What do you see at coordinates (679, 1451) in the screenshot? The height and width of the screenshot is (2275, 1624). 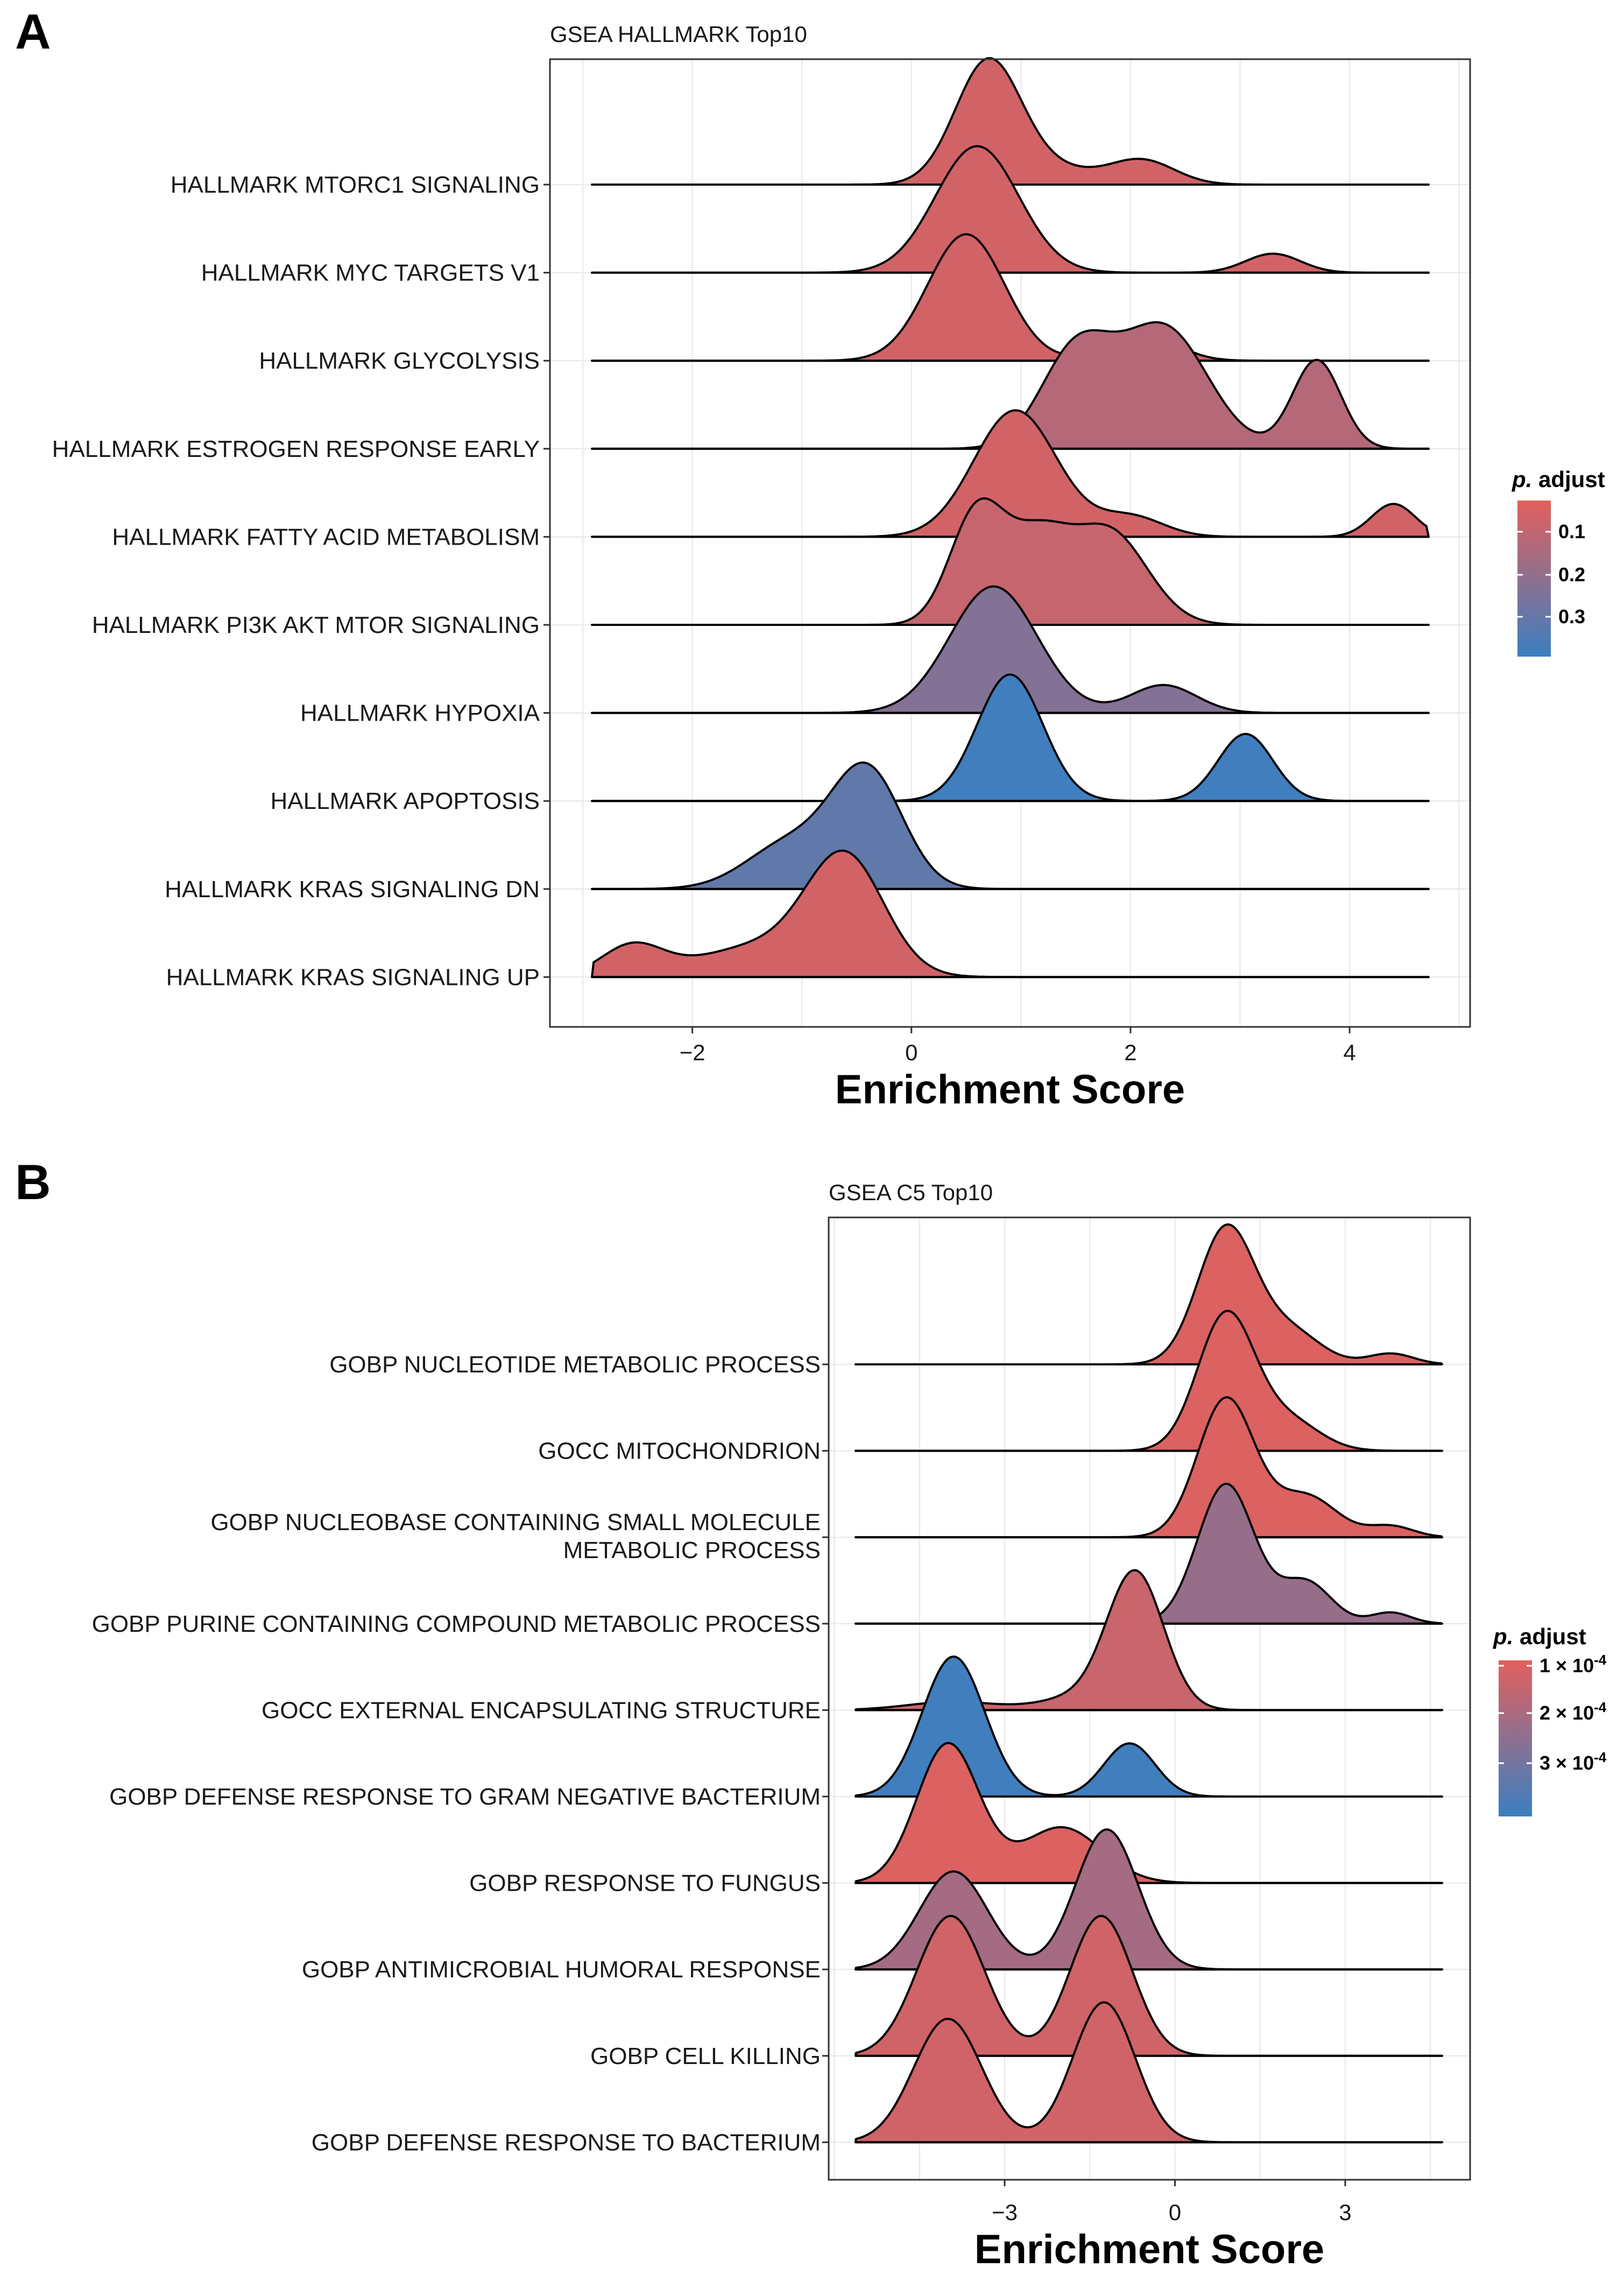 I see `y-tick-label: GOCC MITOCHONDRION` at bounding box center [679, 1451].